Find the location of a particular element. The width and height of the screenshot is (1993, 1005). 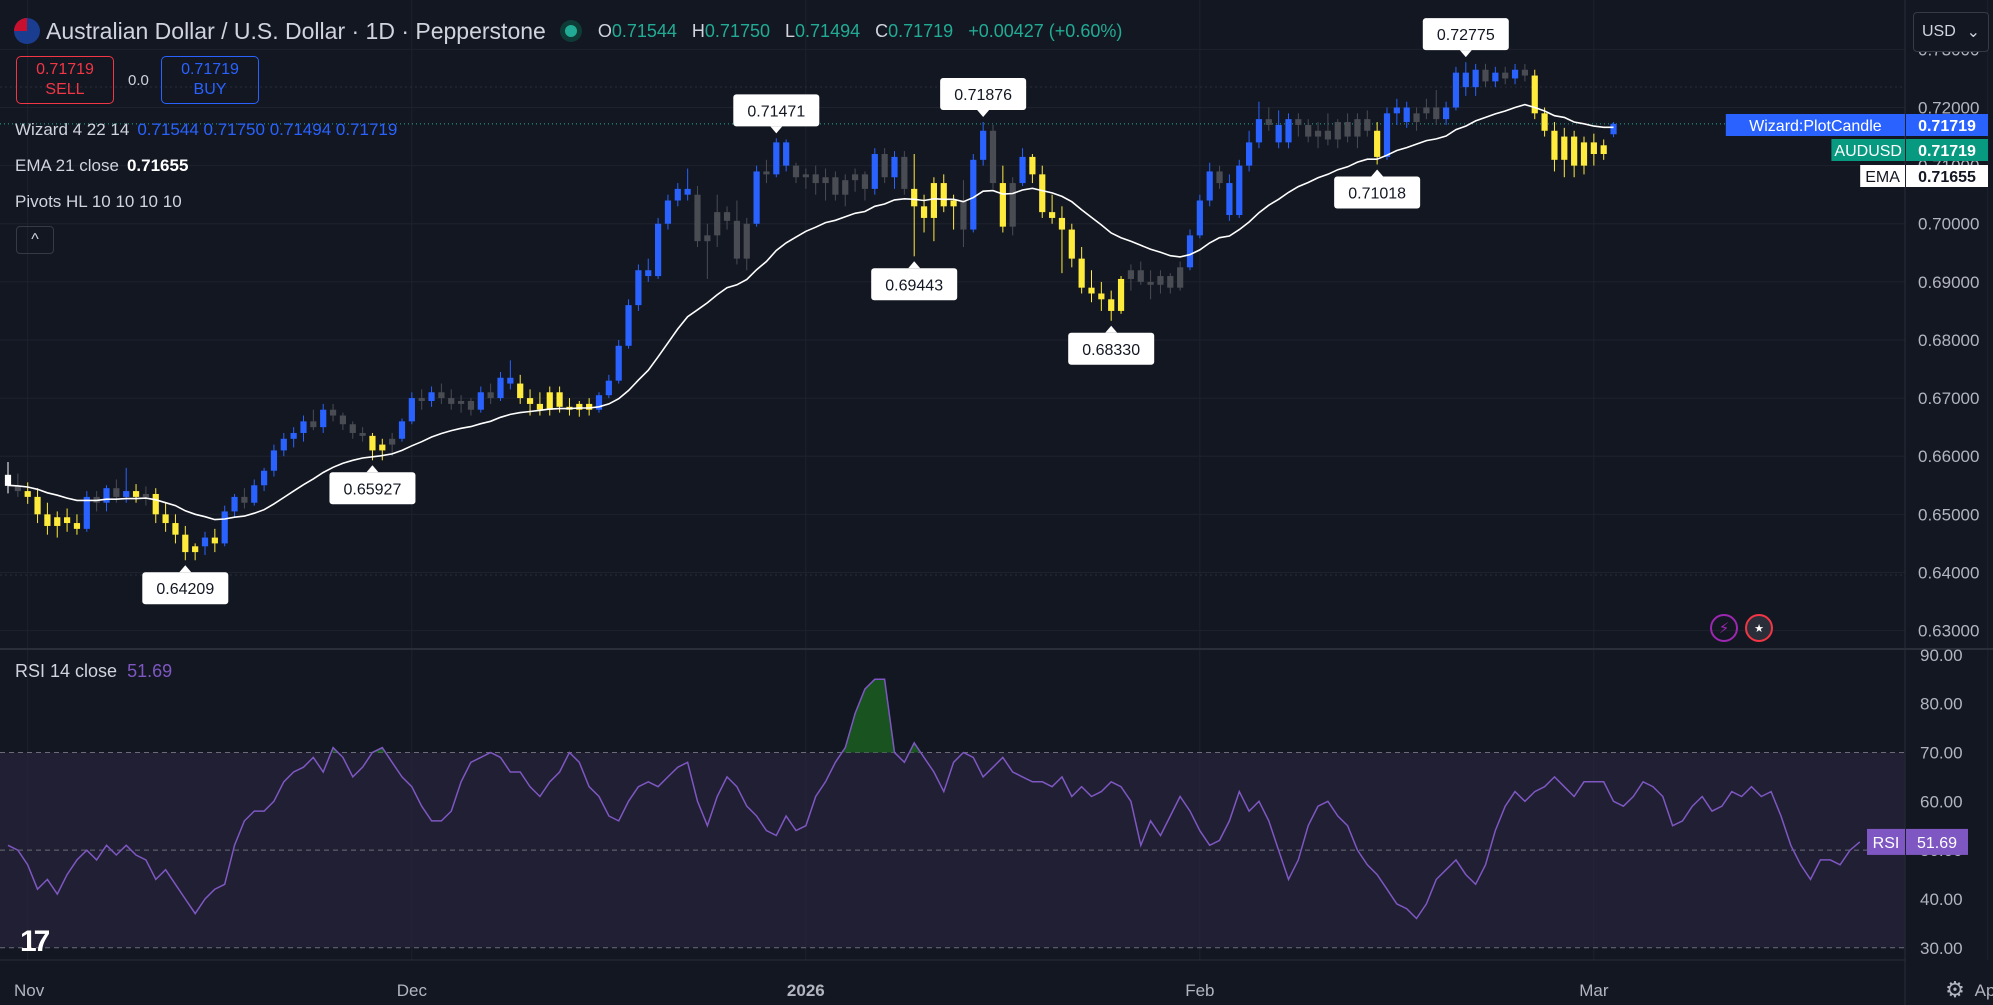

lightning-event-icon: ⚡ is located at coordinates (1724, 628).